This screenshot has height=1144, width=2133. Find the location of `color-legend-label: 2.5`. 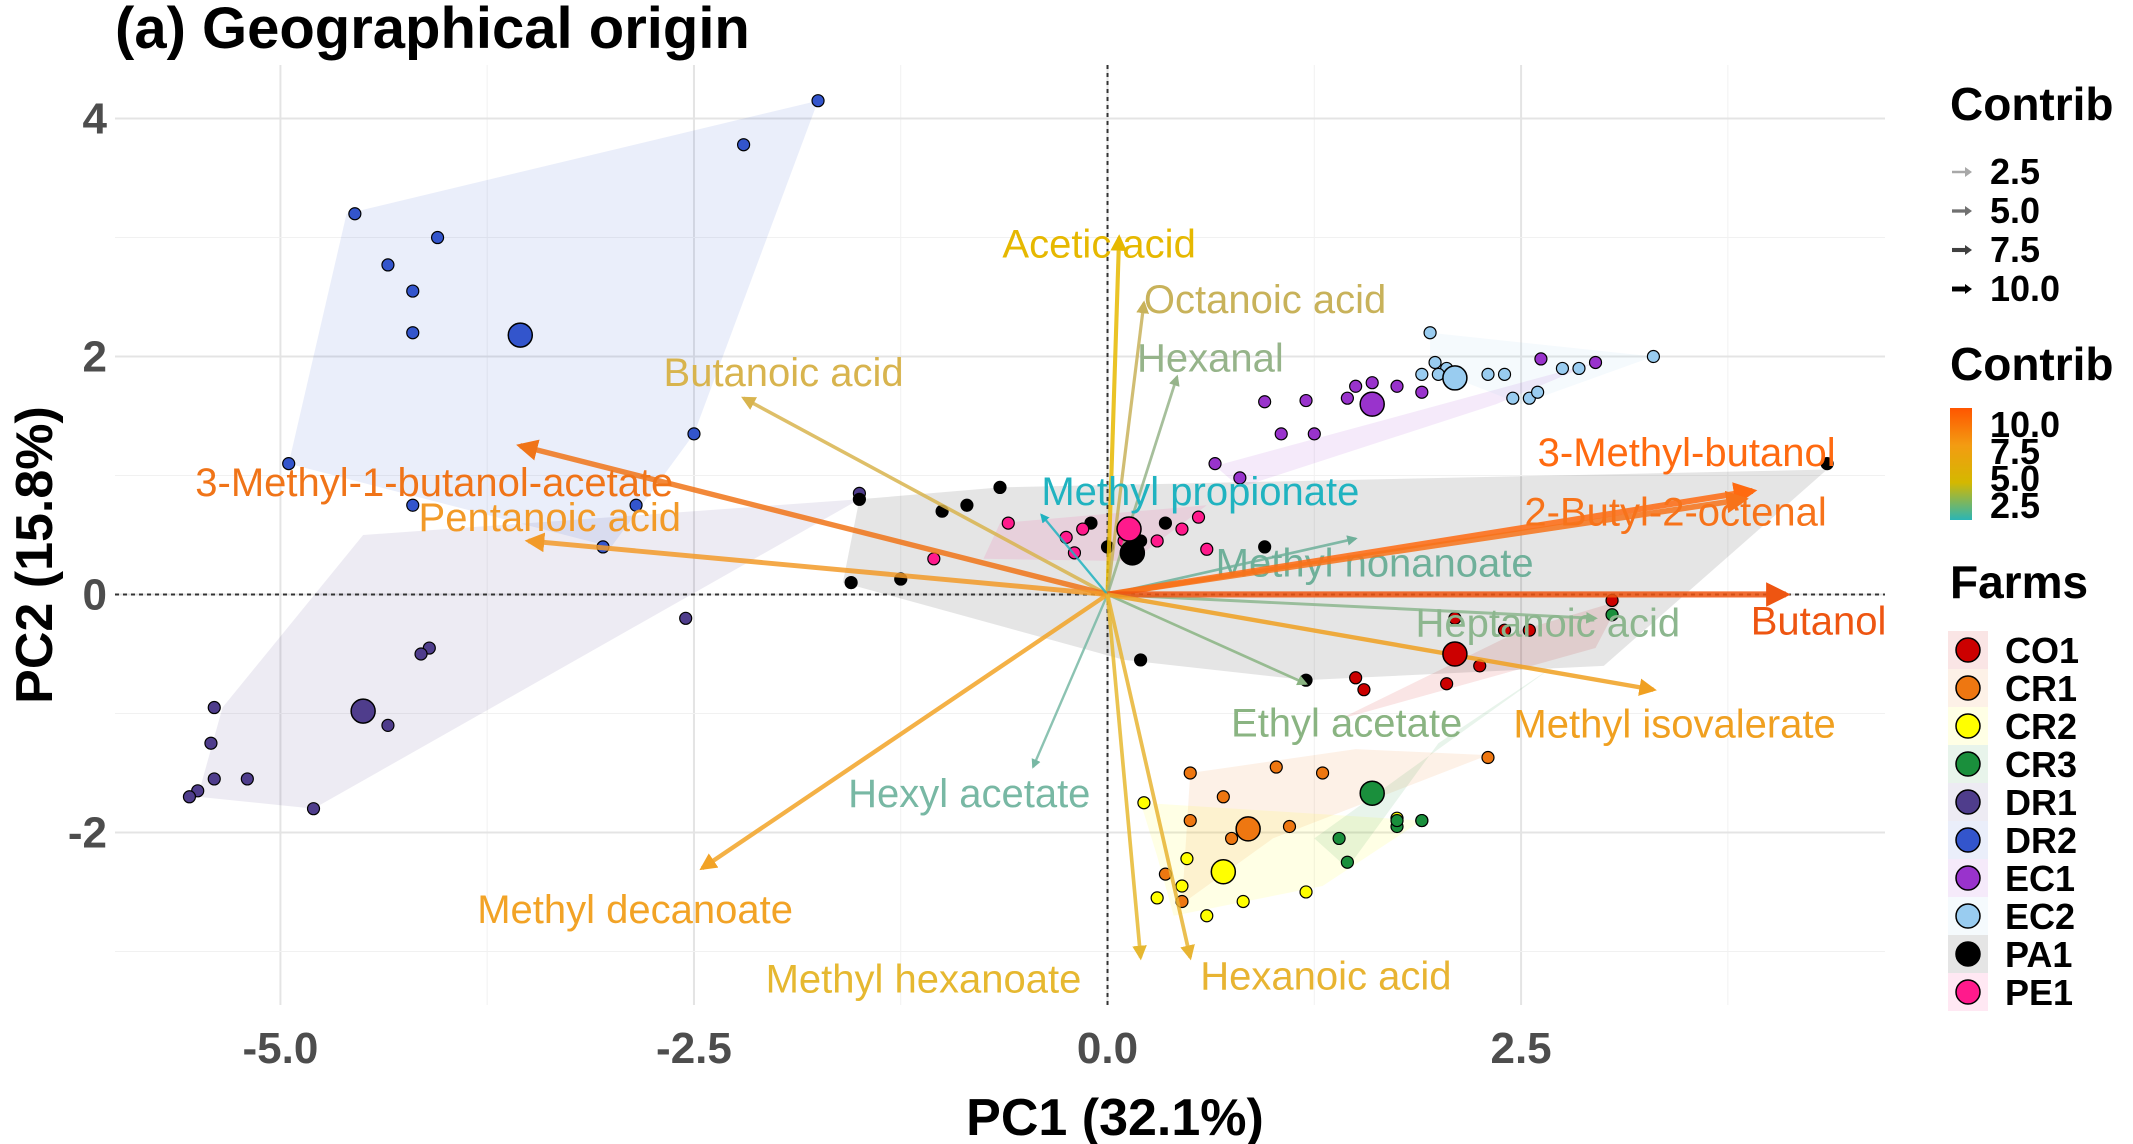

color-legend-label: 2.5 is located at coordinates (2015, 505).